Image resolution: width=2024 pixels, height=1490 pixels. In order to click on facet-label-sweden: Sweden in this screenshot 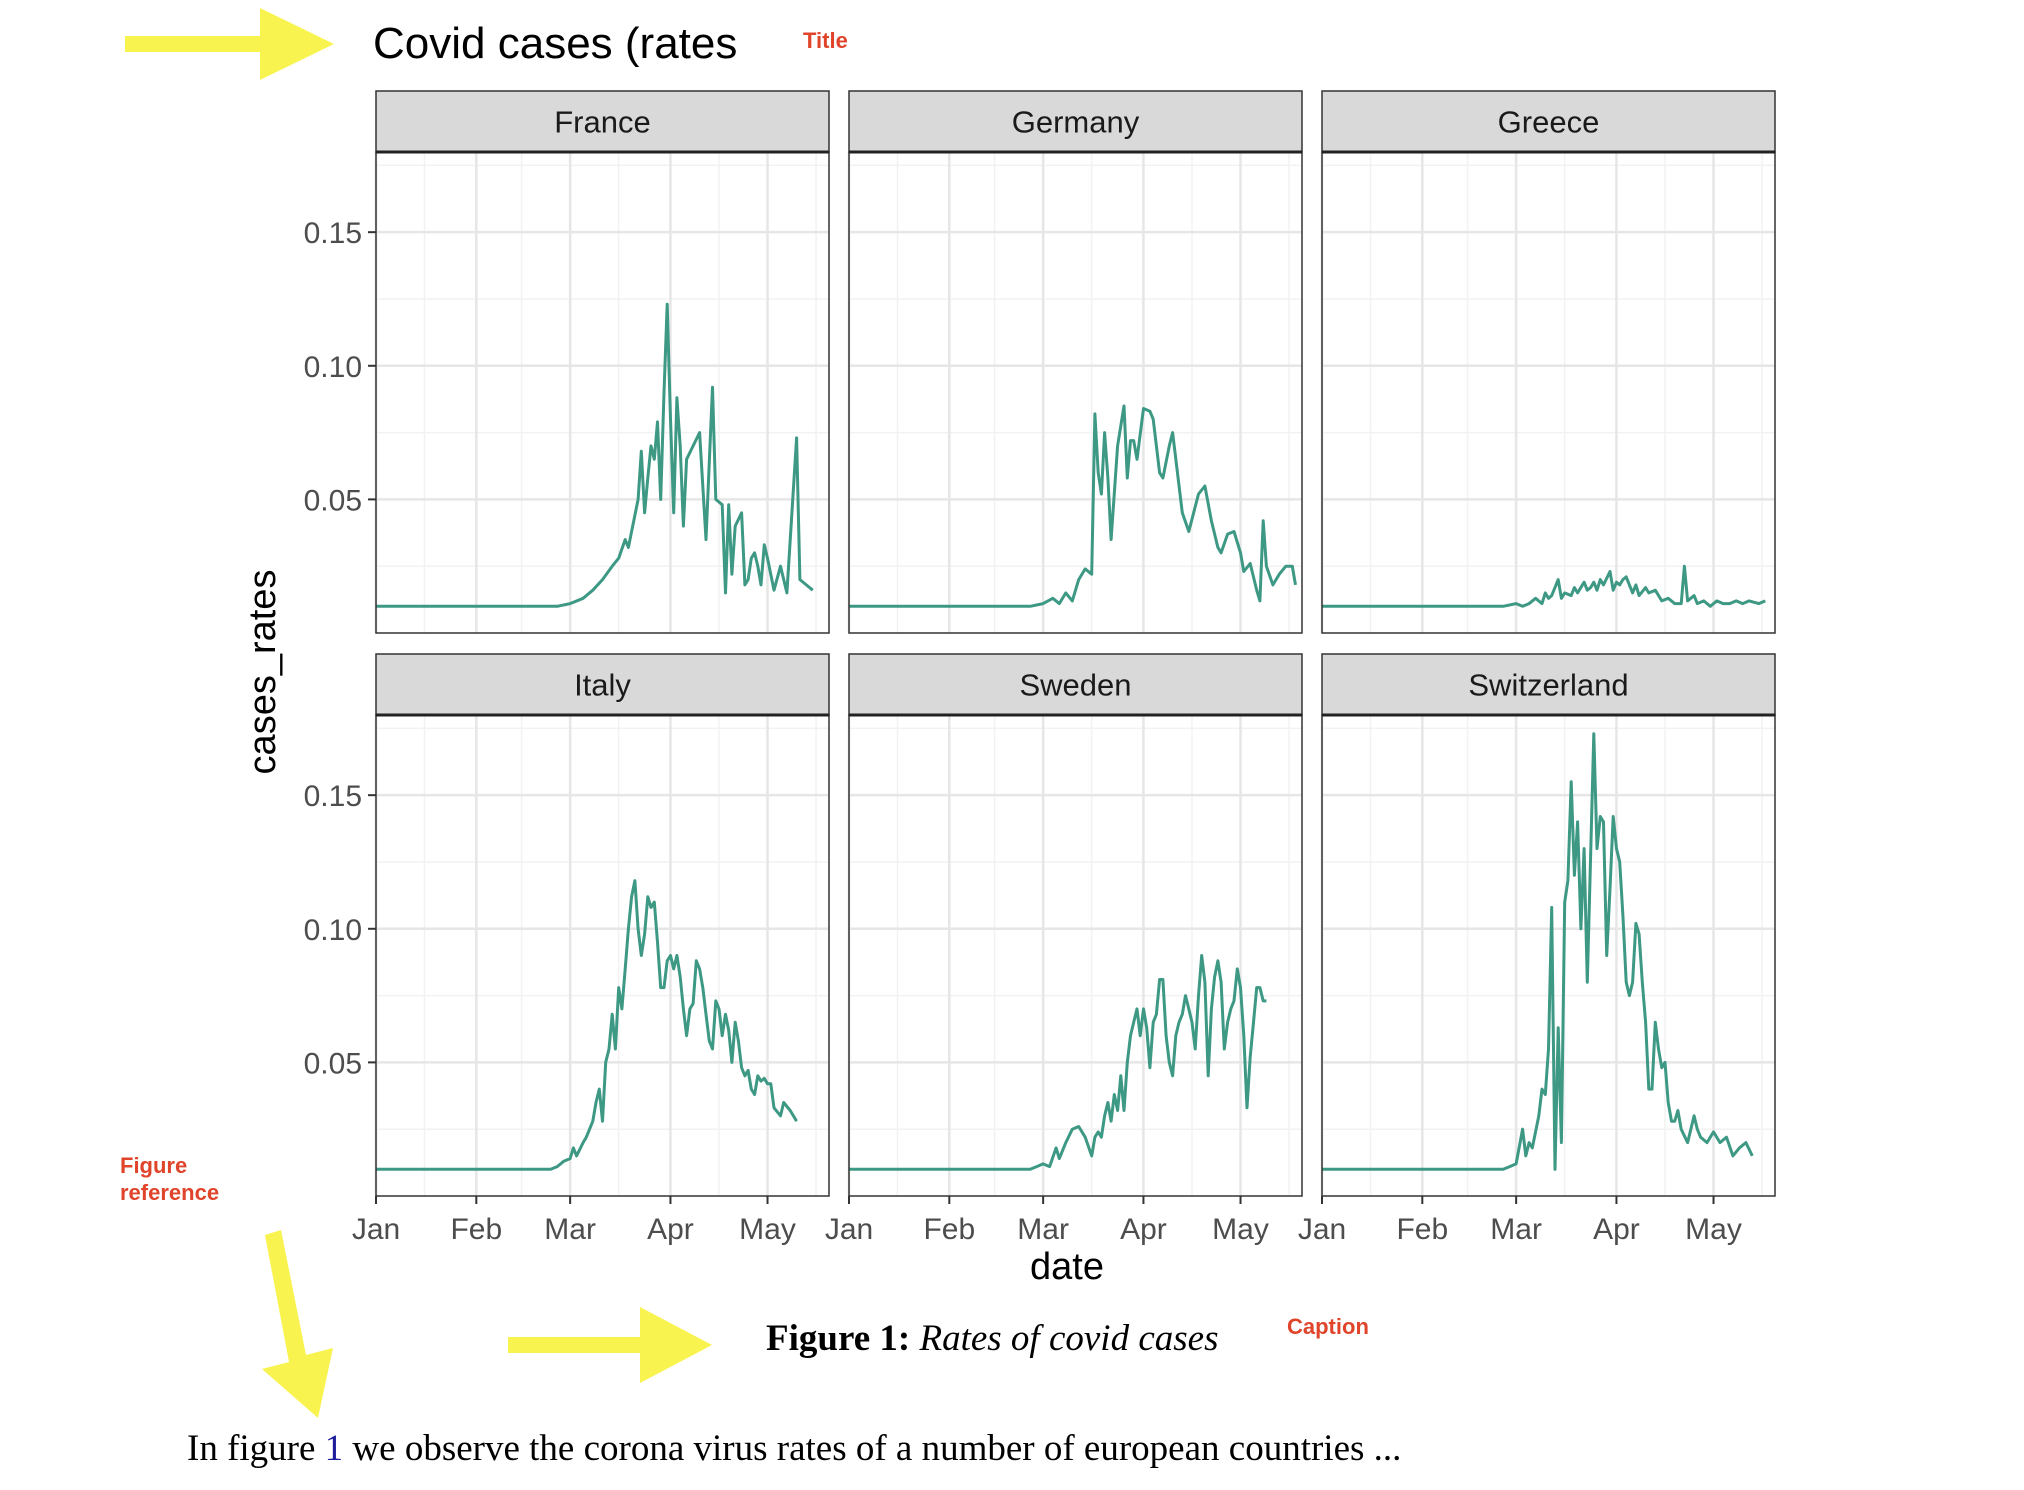, I will do `click(1075, 685)`.